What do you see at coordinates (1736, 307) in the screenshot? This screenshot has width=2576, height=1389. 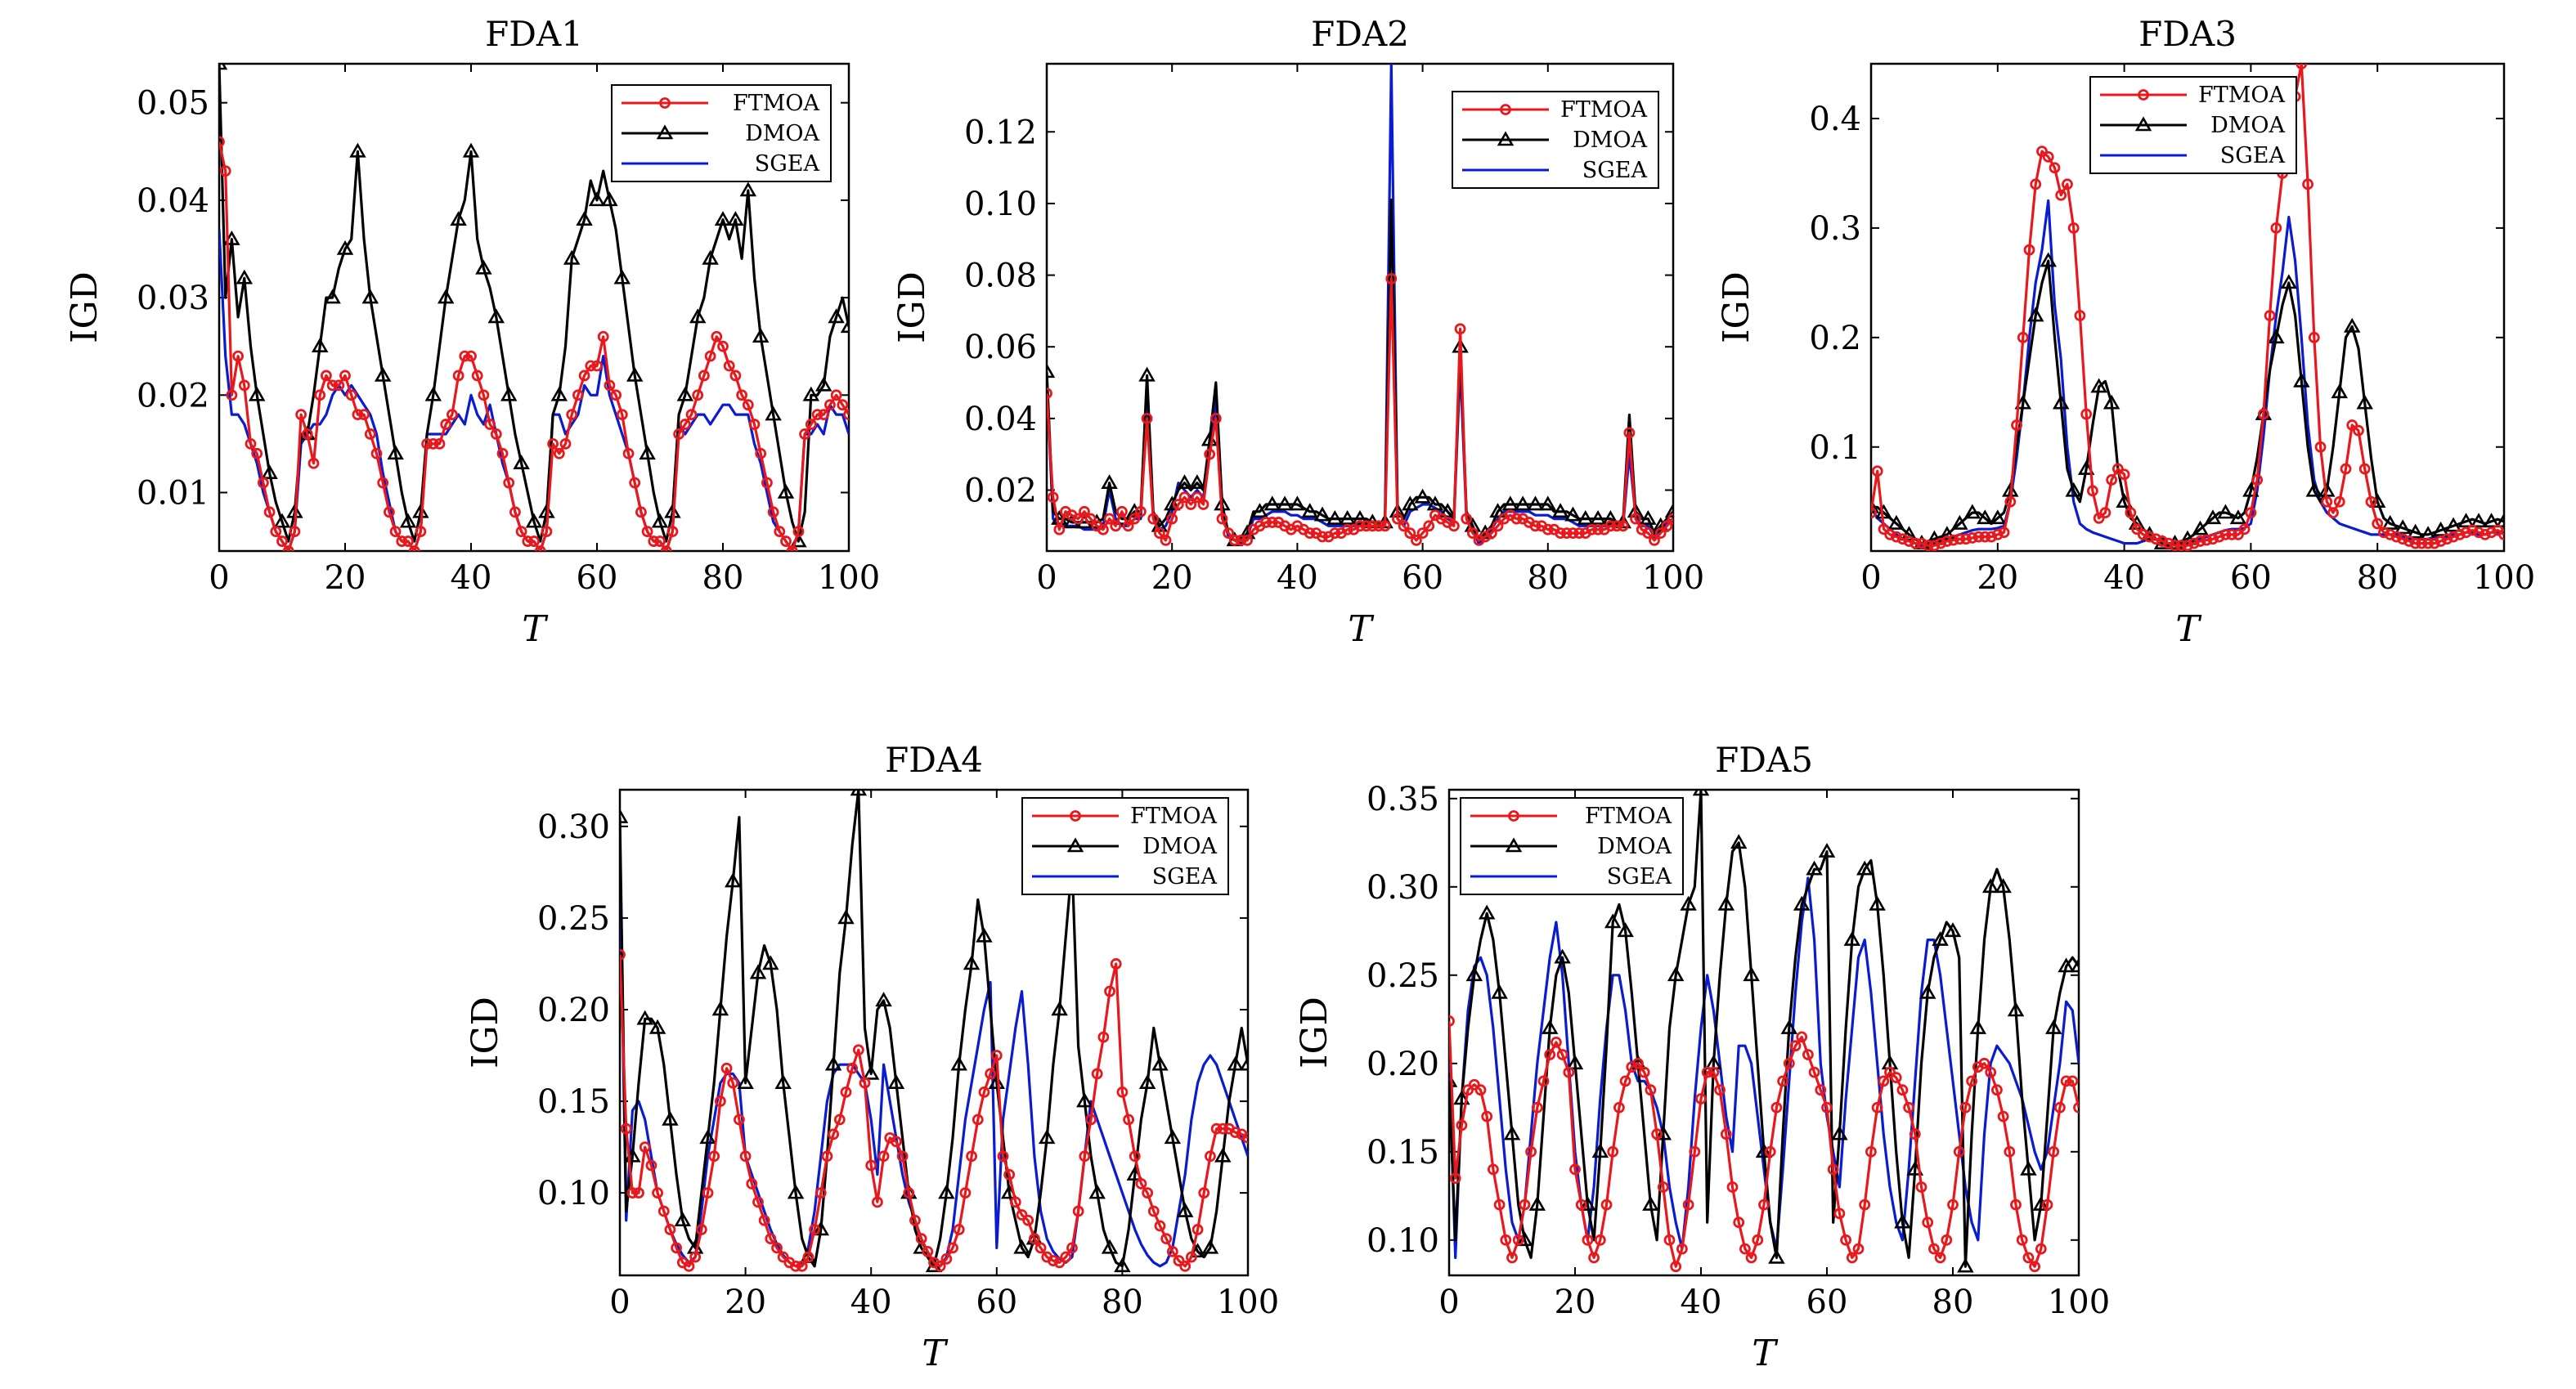 I see `y-axis-label: IGD` at bounding box center [1736, 307].